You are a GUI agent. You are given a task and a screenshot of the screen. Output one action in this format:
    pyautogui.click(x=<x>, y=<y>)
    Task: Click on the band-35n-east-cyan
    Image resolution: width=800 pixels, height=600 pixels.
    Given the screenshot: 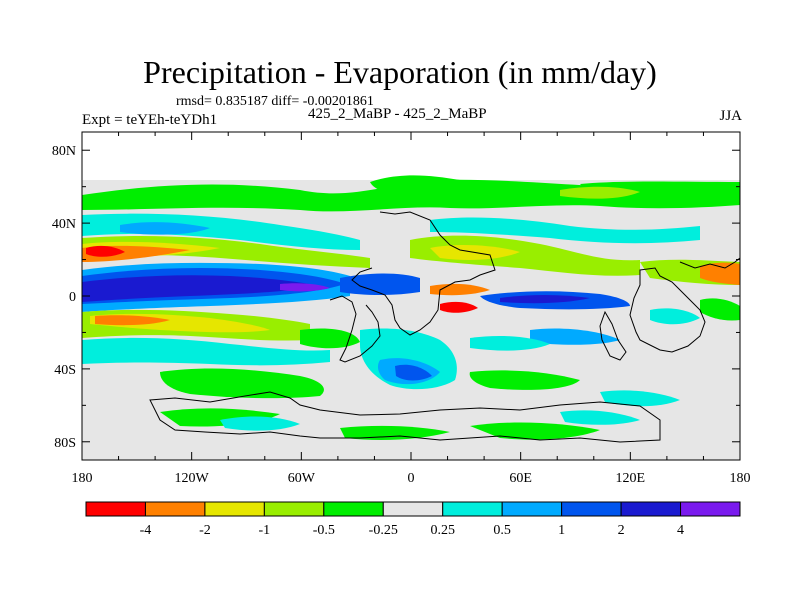 What is the action you would take?
    pyautogui.click(x=565, y=230)
    